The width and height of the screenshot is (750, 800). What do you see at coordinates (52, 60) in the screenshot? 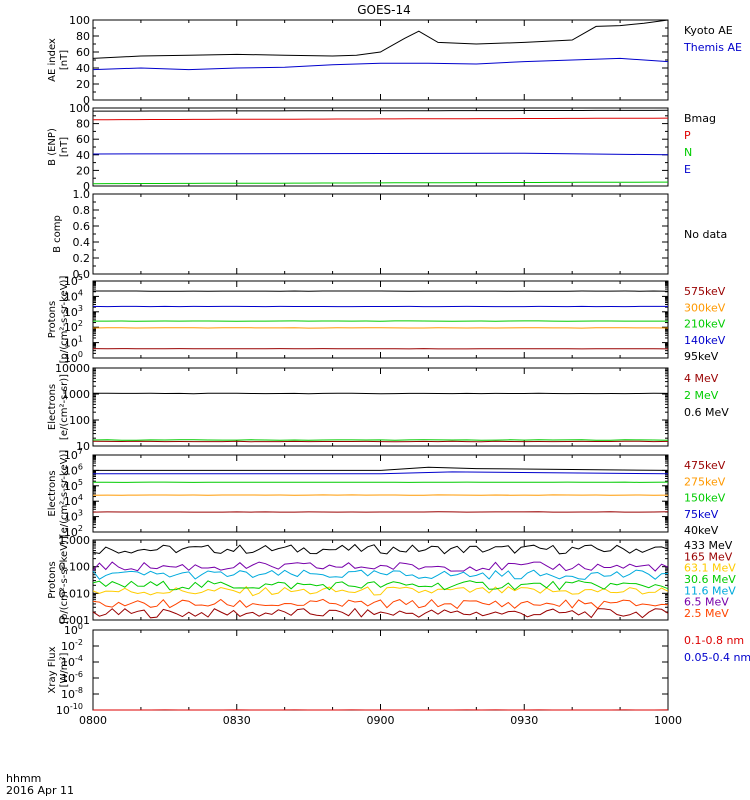
I see `y-axis-label-line: AE index` at bounding box center [52, 60].